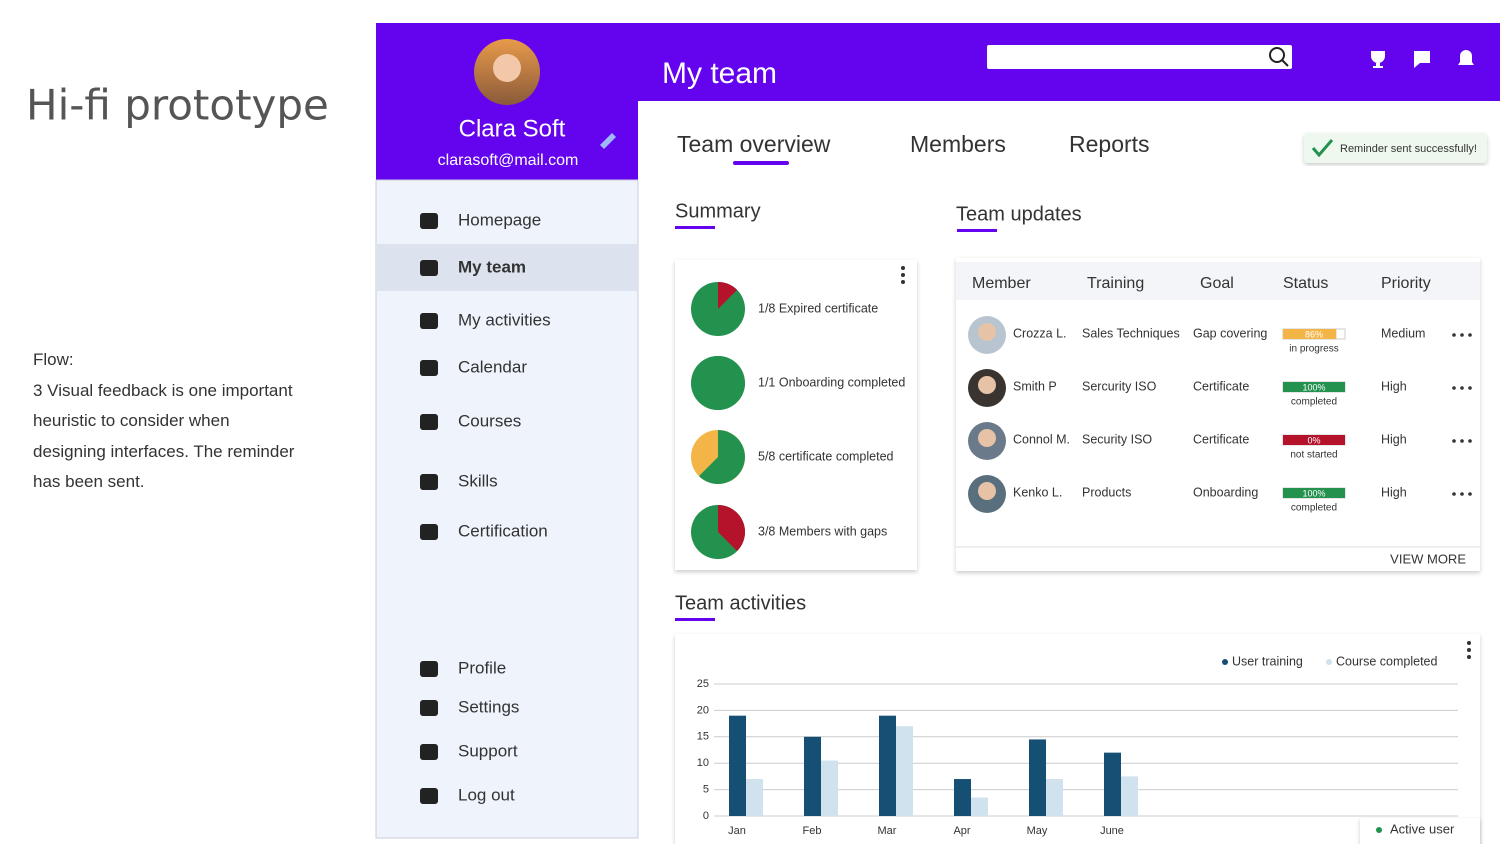 The width and height of the screenshot is (1500, 844). I want to click on nav-item: Homepage, so click(499, 219).